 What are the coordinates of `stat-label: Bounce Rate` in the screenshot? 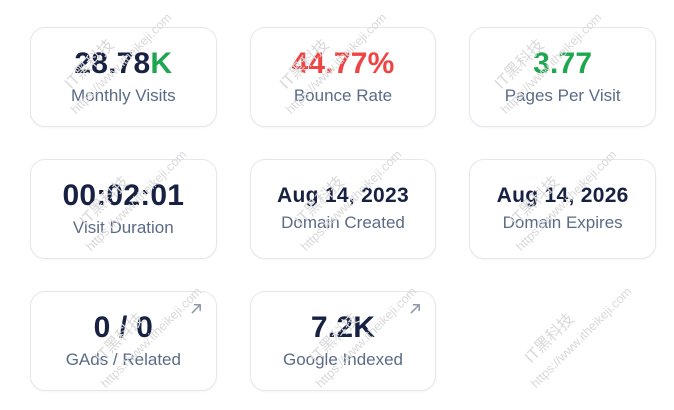 It's located at (343, 95).